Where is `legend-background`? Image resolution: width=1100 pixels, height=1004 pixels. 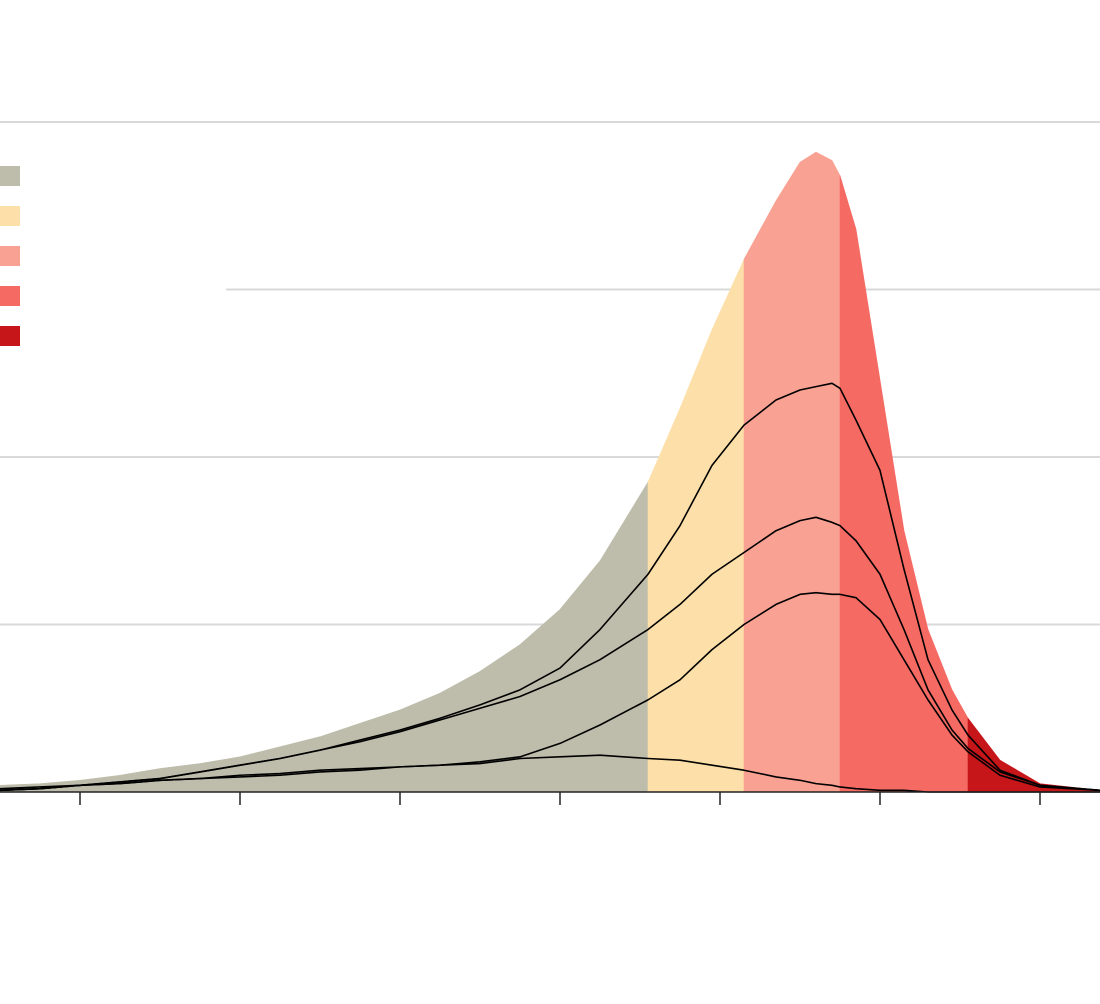 legend-background is located at coordinates (113, 250).